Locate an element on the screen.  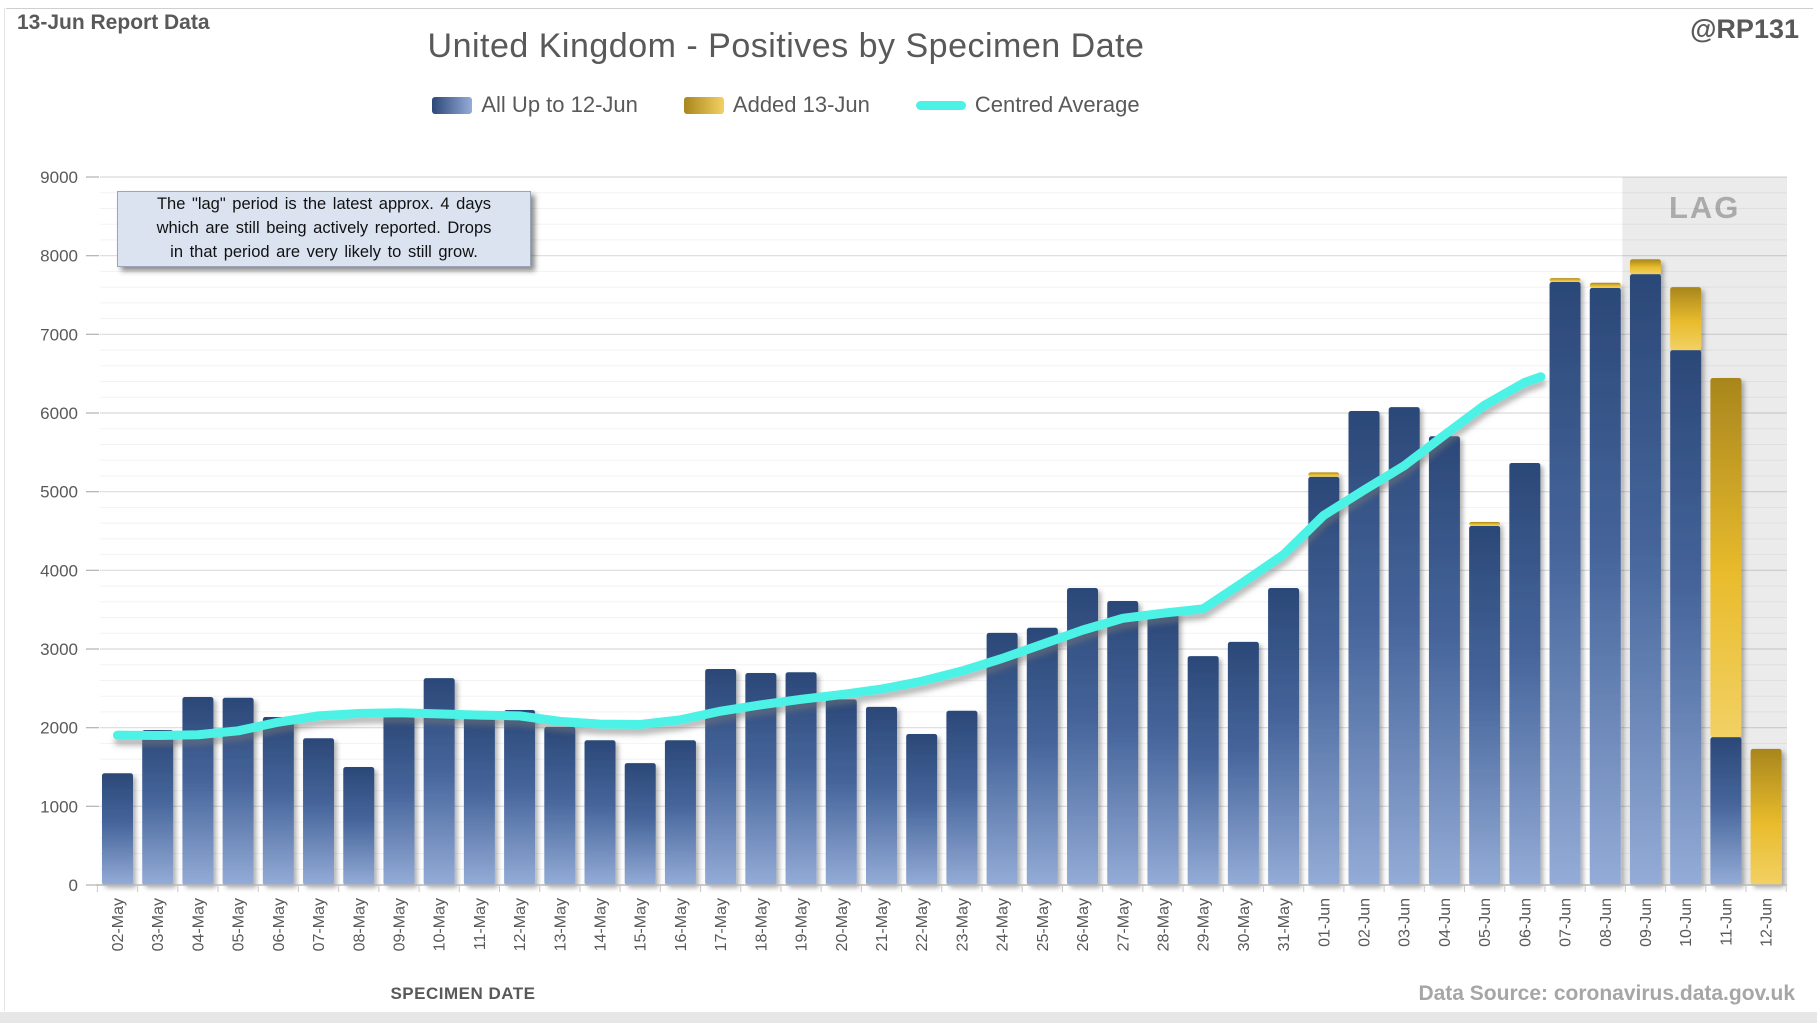
bar-28-May is located at coordinates (1163, 748).